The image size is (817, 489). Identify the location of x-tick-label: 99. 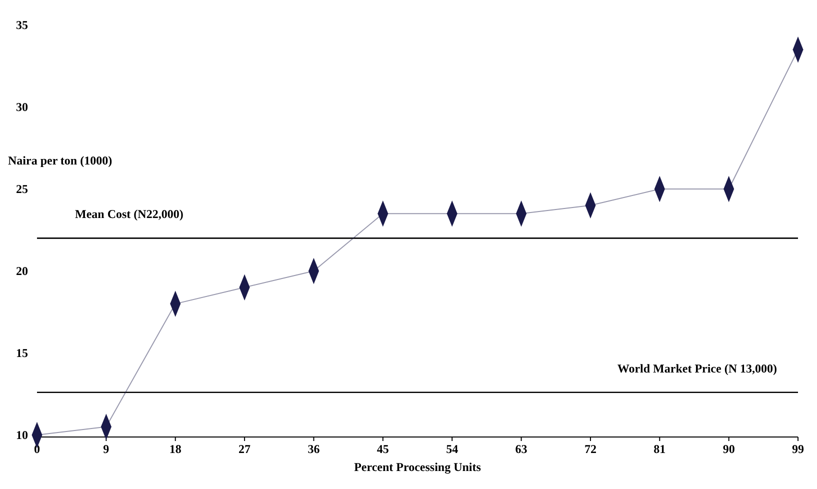
(798, 449).